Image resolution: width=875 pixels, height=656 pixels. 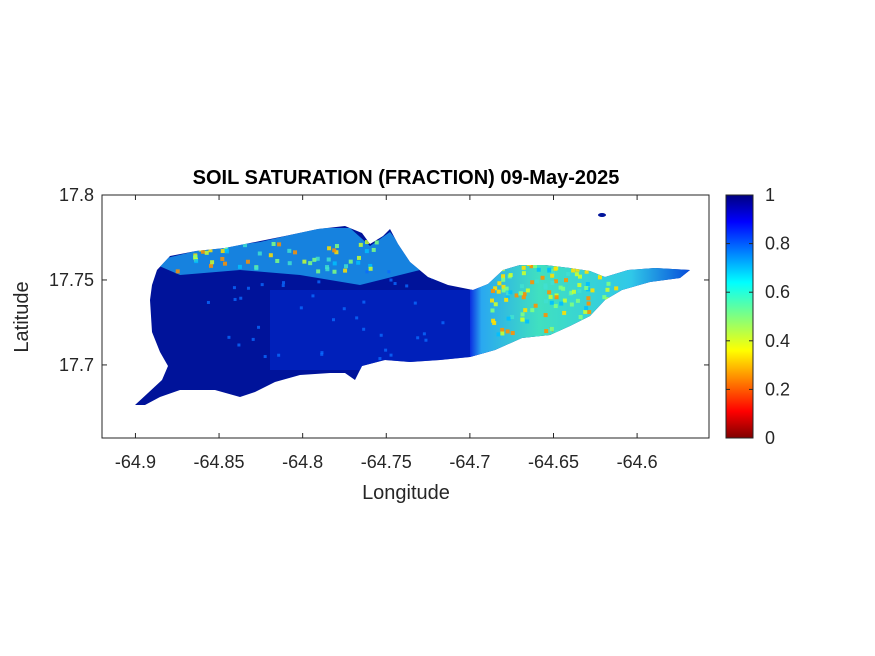 I want to click on x-tick-label: -64.9, so click(x=135, y=462).